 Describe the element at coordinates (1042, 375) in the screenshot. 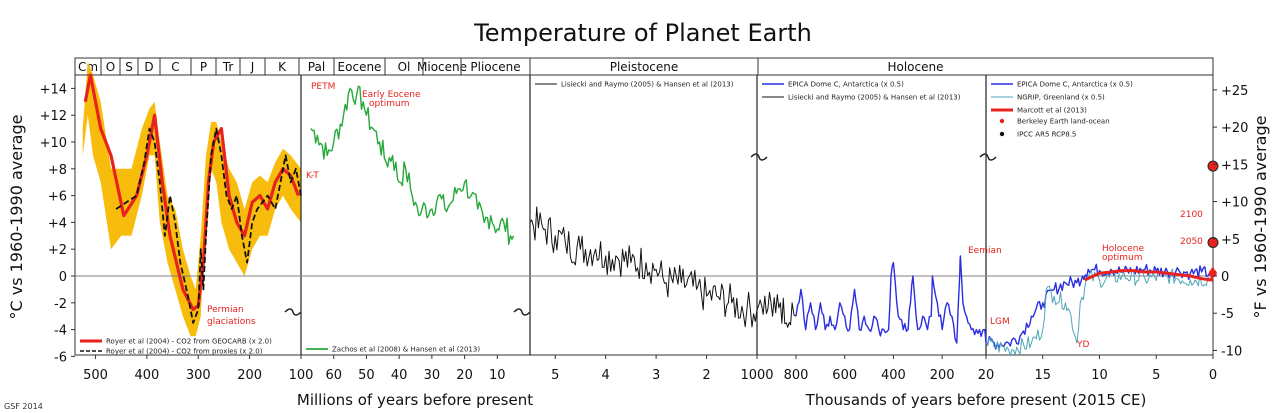

I see `x-tick-label: 15` at that location.